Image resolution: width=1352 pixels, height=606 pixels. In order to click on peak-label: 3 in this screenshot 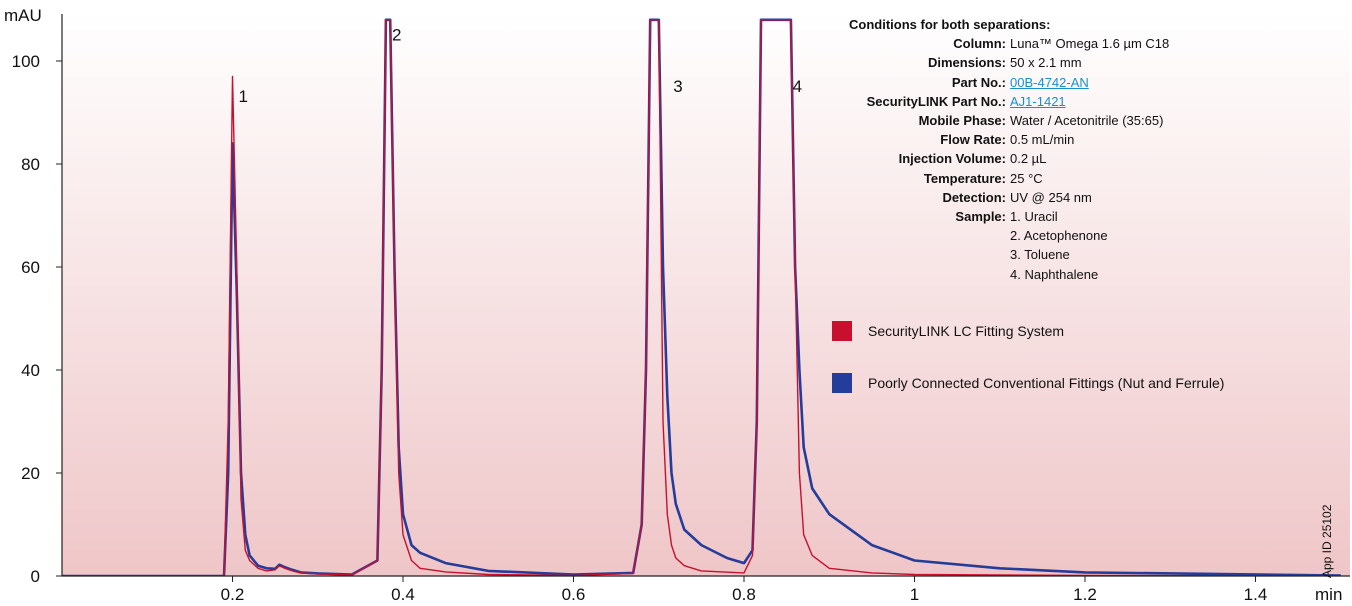, I will do `click(677, 86)`.